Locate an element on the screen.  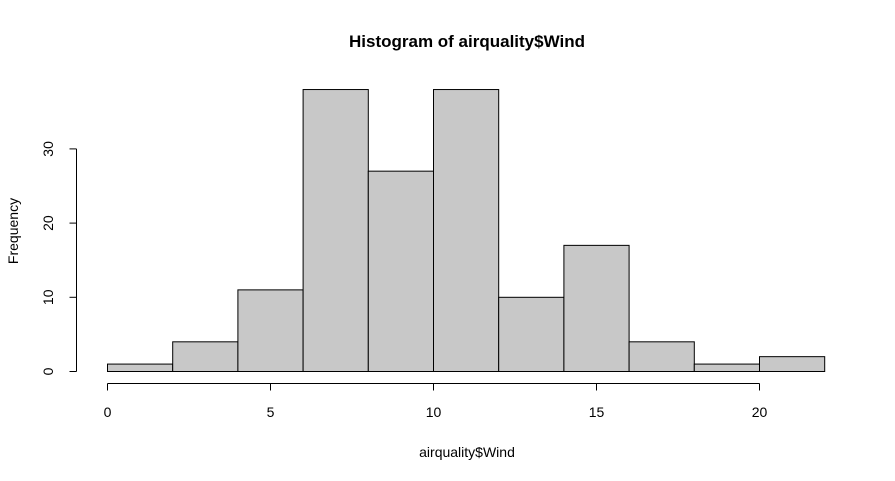
x-tick-label-5: 5 is located at coordinates (271, 412).